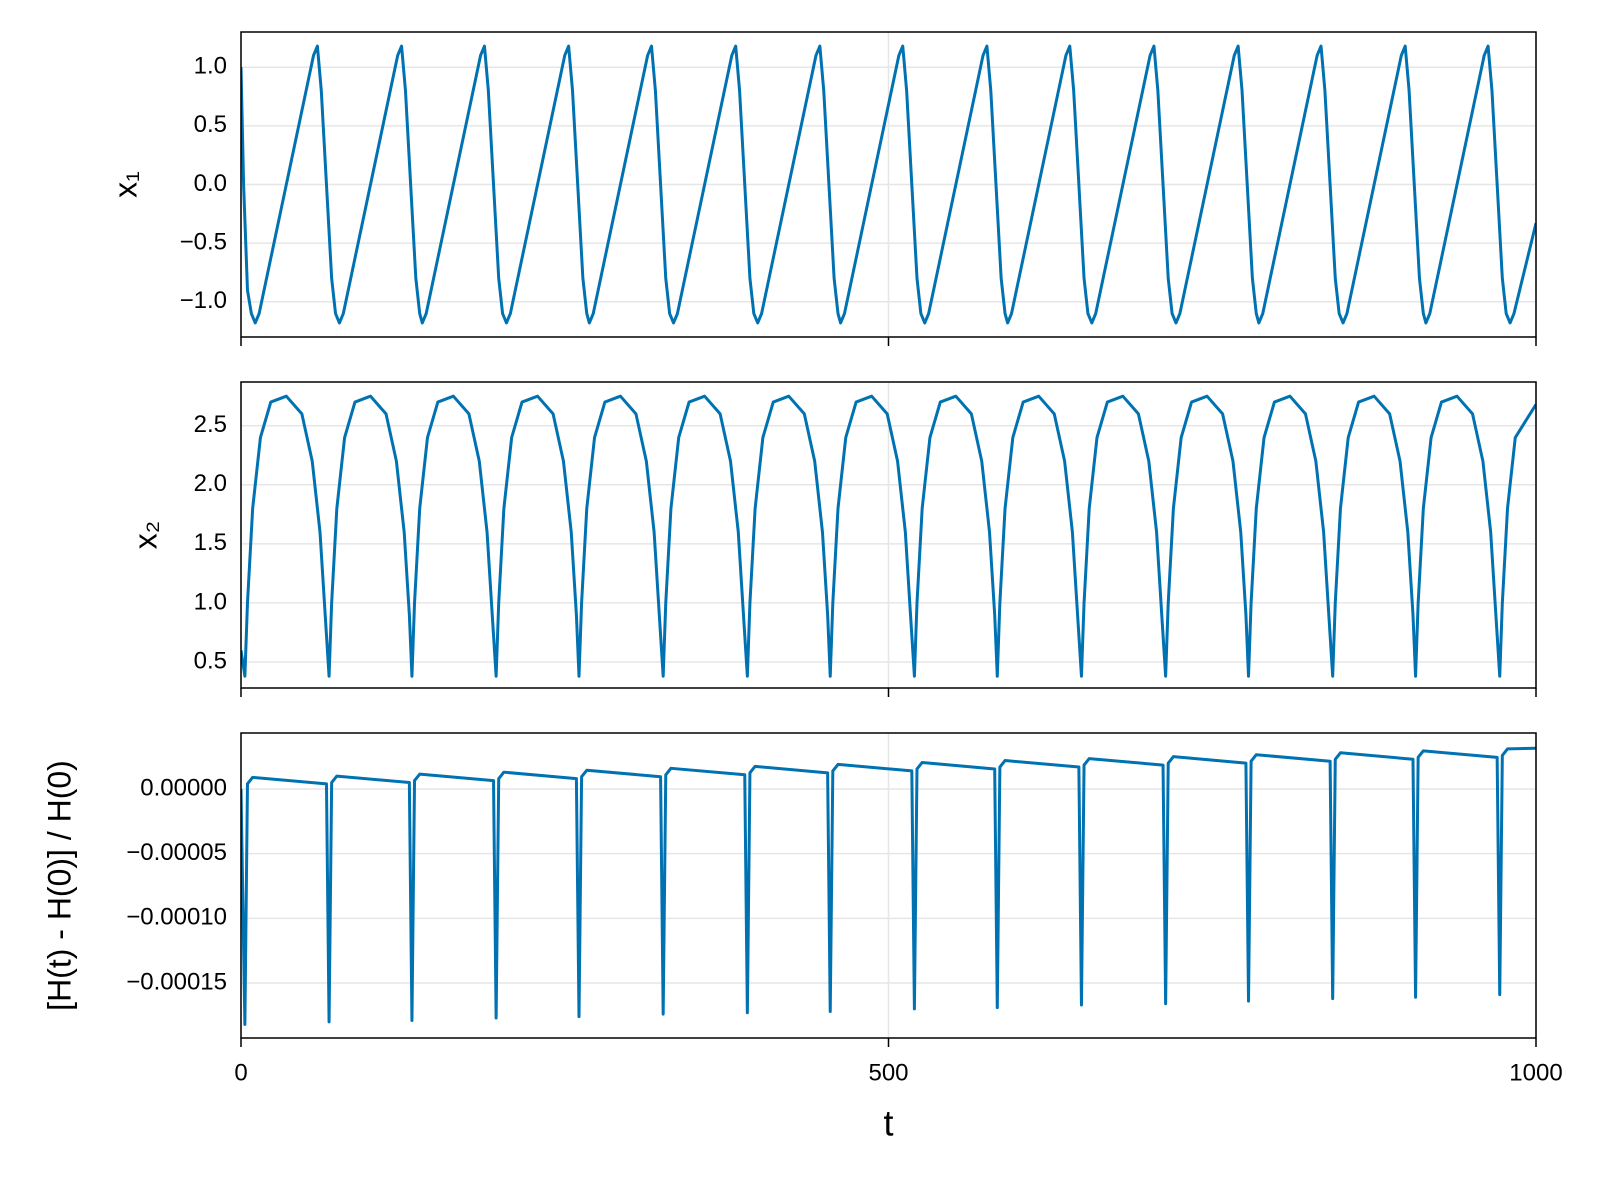 This screenshot has width=1600, height=1200. What do you see at coordinates (240, 1072) in the screenshot?
I see `x-tick-label: 0` at bounding box center [240, 1072].